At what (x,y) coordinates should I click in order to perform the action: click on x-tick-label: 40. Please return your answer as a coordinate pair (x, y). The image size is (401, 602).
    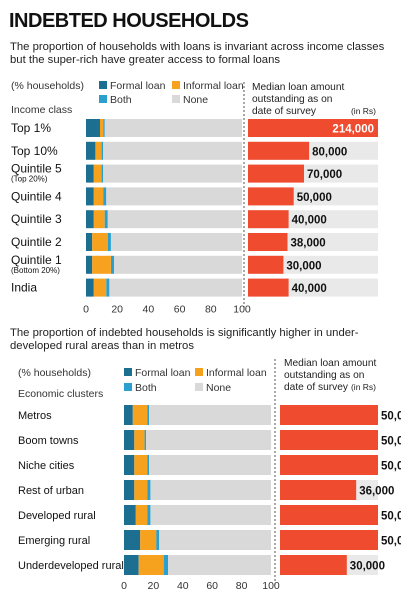
    Looking at the image, I should click on (149, 310).